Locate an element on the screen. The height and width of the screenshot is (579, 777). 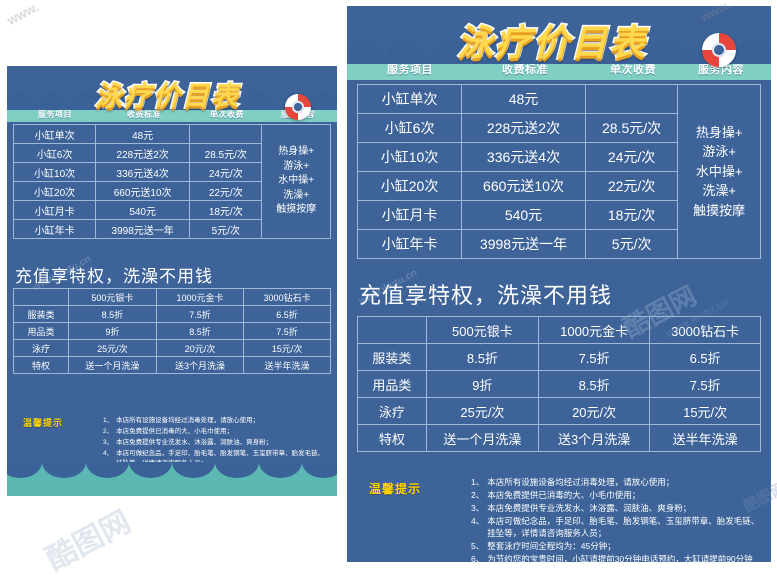
table-row: 用品类 9折 8.5折 7.5折 is located at coordinates (172, 331).